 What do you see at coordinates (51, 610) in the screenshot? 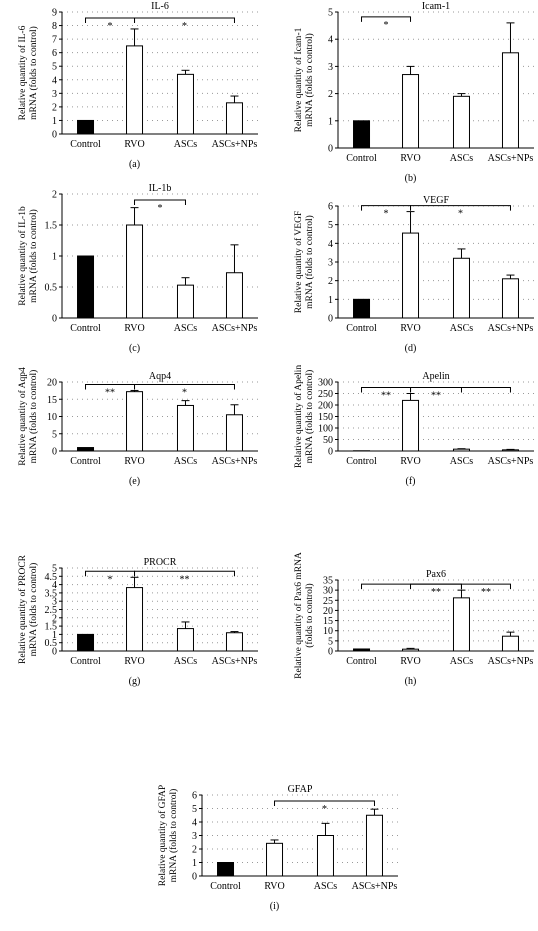
I see `y-tick-label: 2.5` at bounding box center [51, 610].